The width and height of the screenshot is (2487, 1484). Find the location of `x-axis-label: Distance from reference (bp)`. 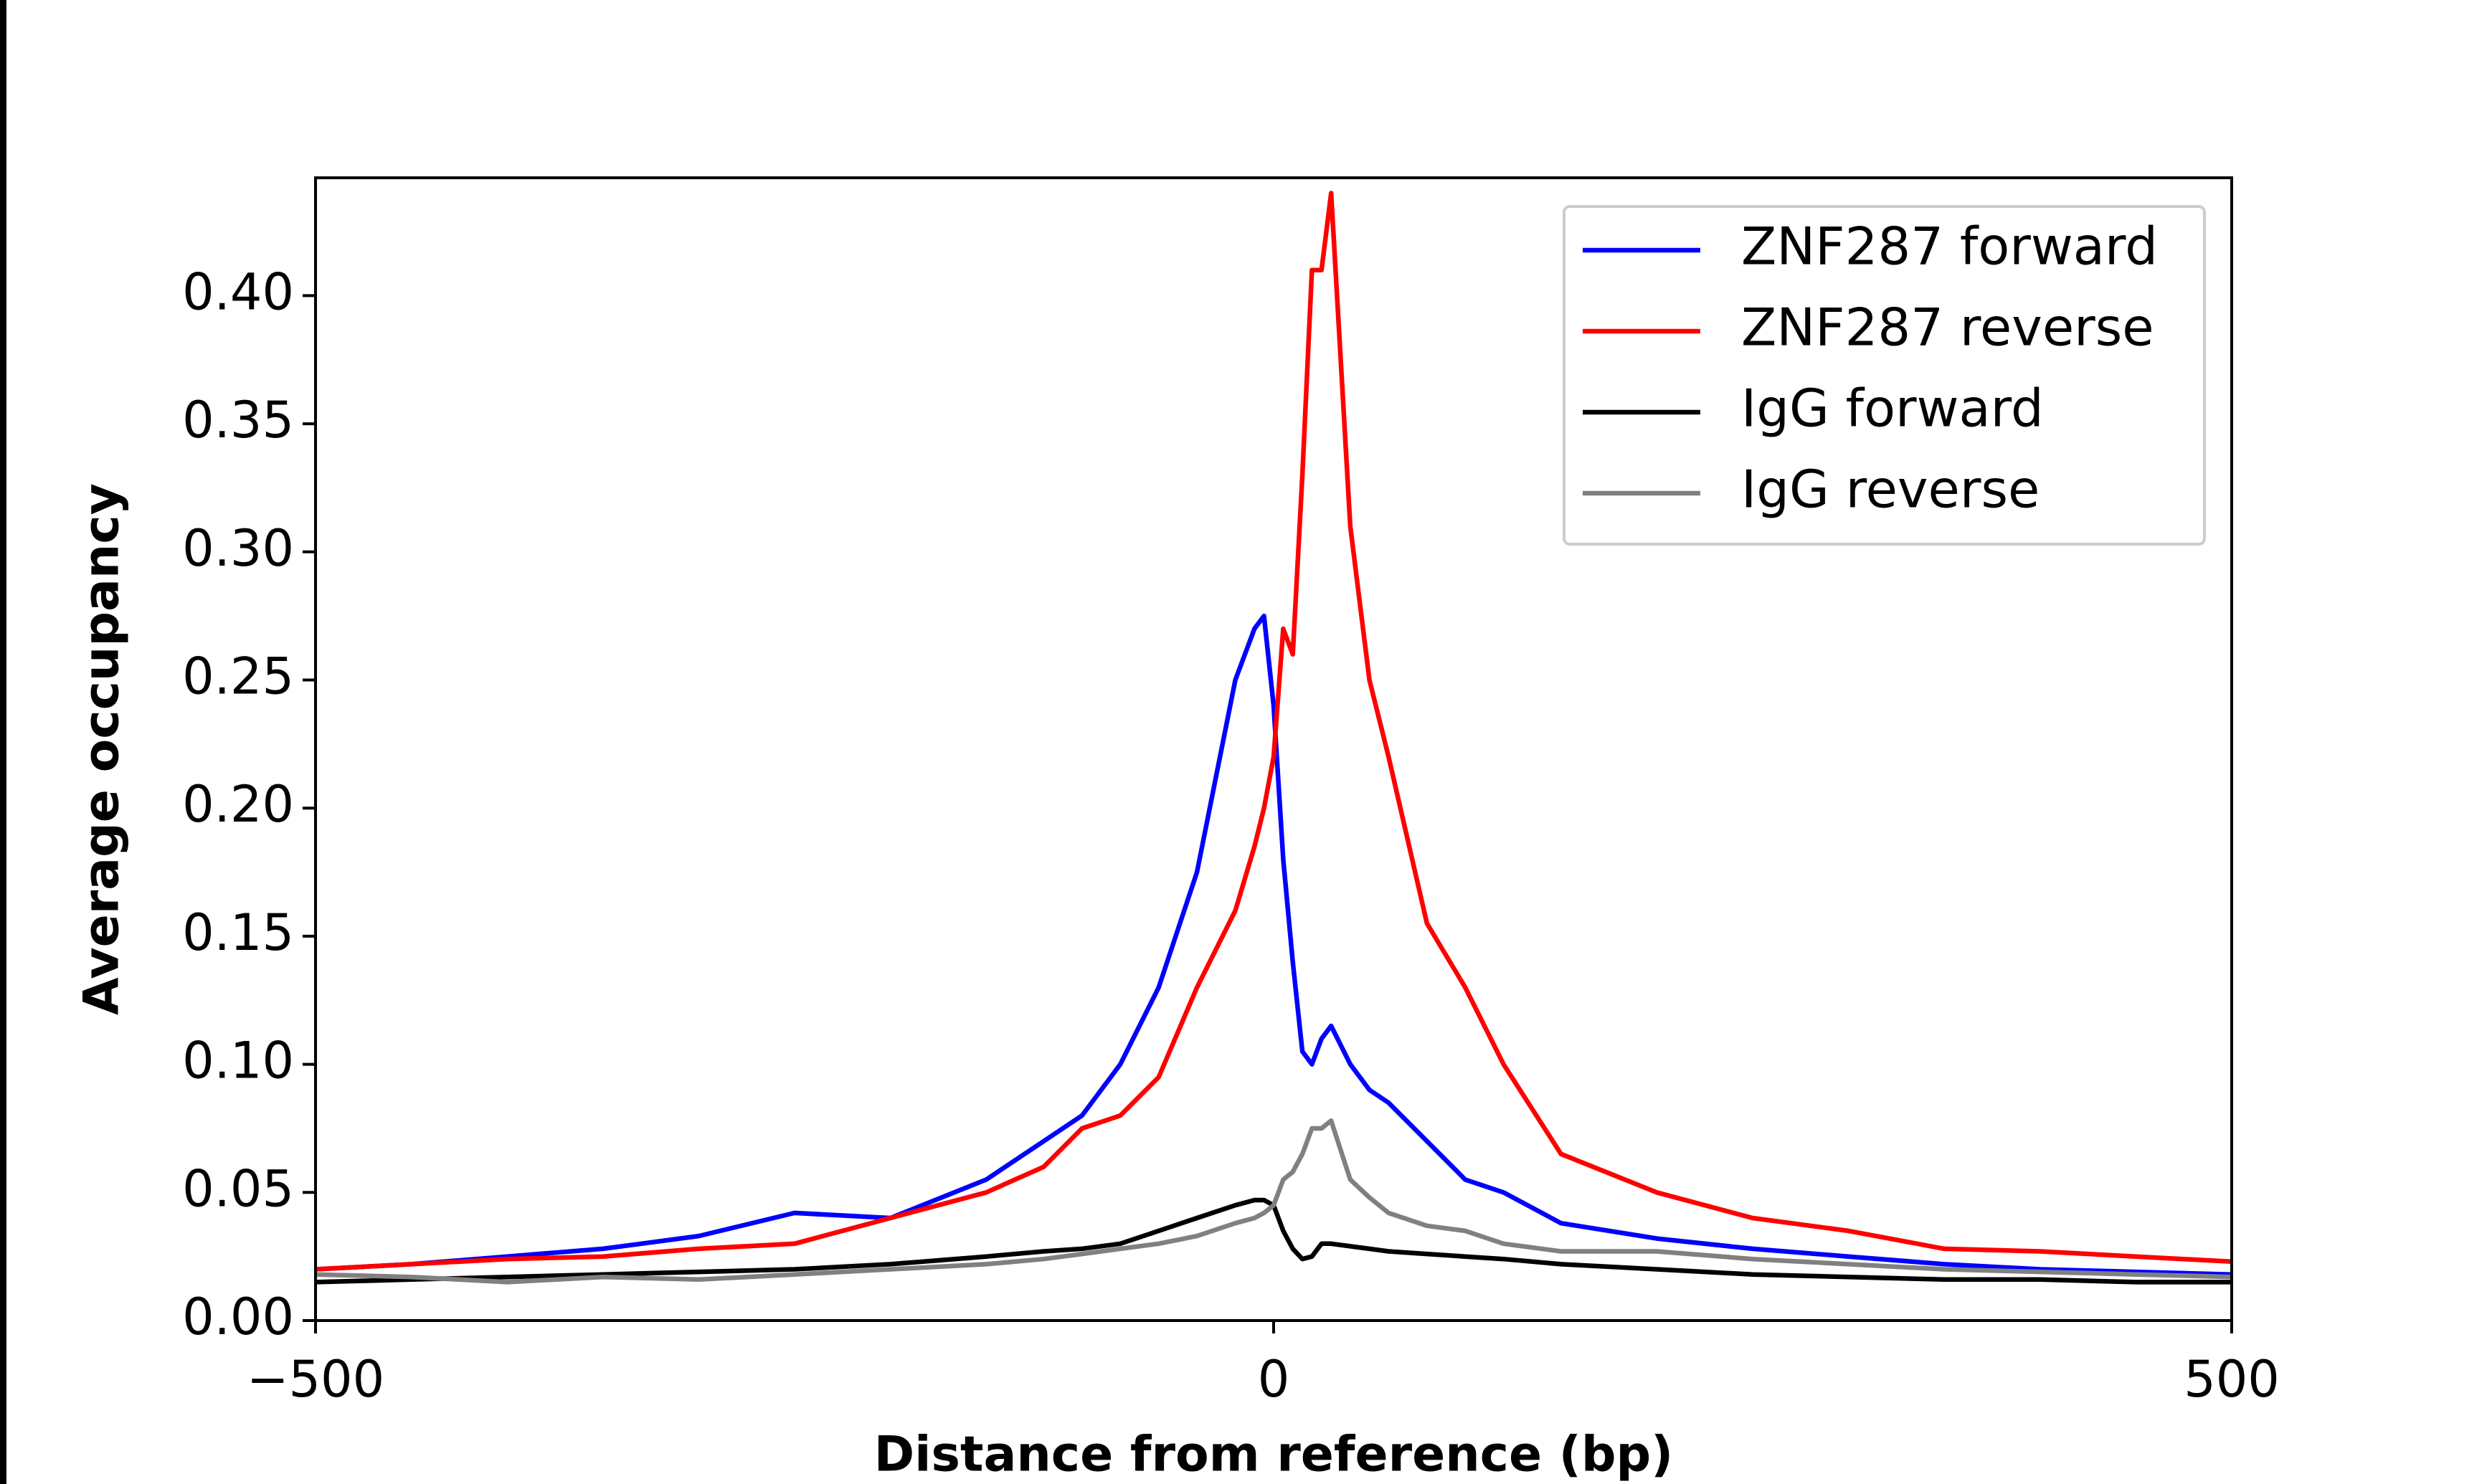

x-axis-label: Distance from reference (bp) is located at coordinates (1274, 1455).